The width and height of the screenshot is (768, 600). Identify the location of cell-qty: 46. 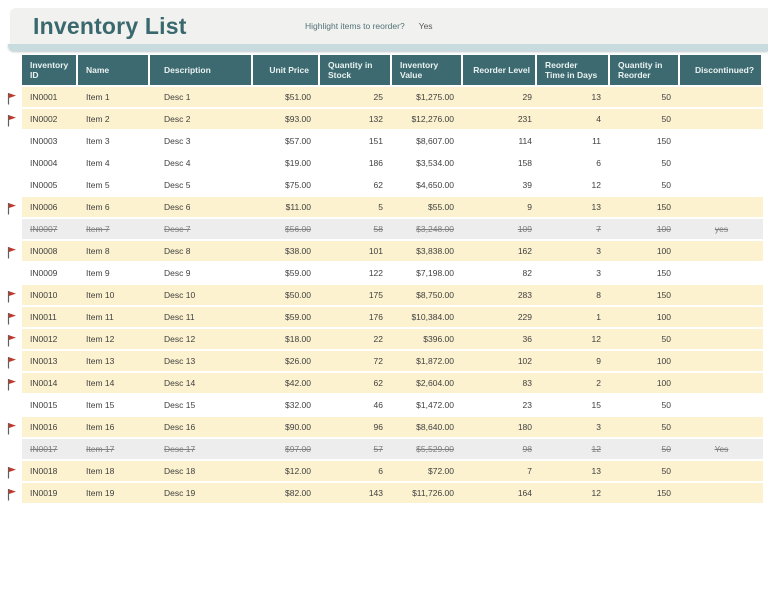
(378, 405).